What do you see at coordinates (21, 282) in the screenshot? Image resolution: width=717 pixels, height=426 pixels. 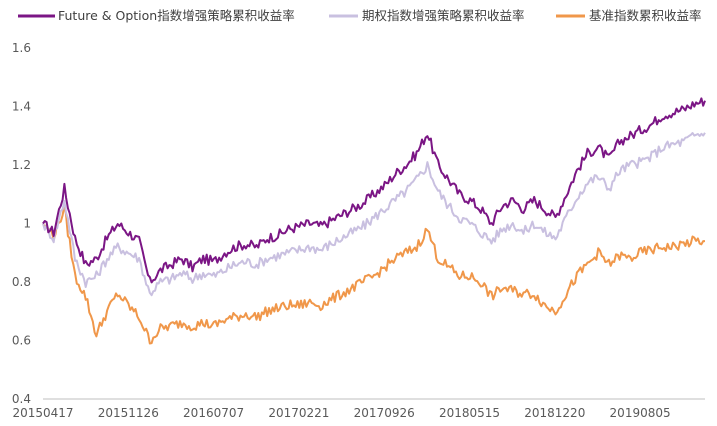 I see `y-tick-label: 0.8` at bounding box center [21, 282].